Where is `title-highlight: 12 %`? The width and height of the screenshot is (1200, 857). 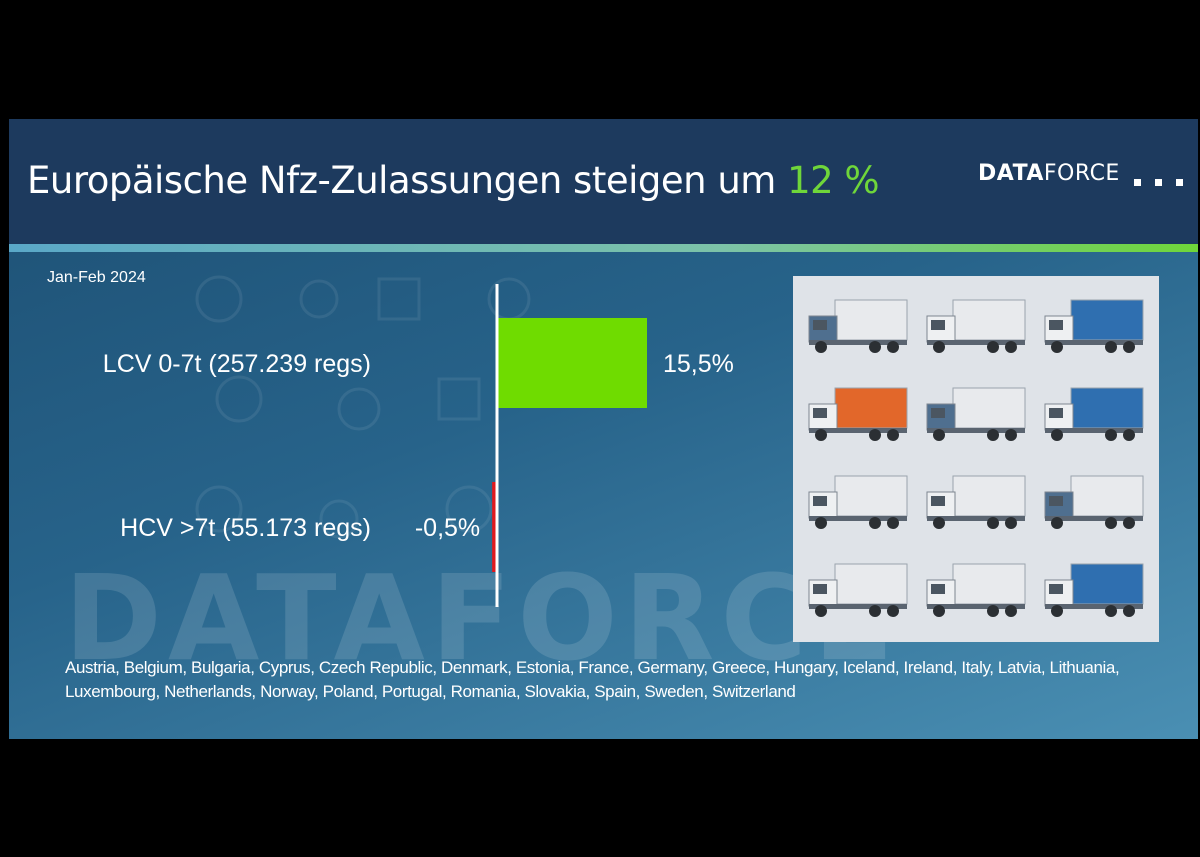
title-highlight: 12 % is located at coordinates (833, 180).